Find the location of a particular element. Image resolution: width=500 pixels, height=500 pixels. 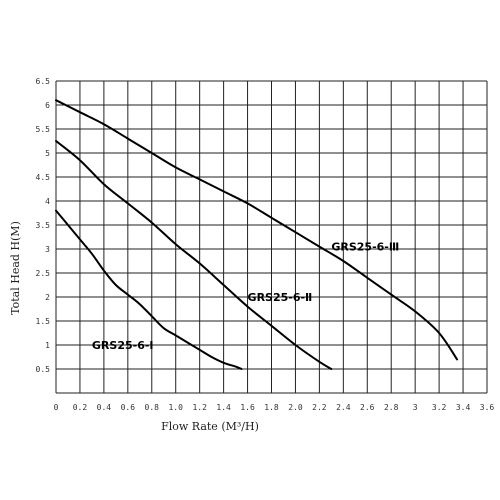

y-tick-label: 3 is located at coordinates (47, 249).